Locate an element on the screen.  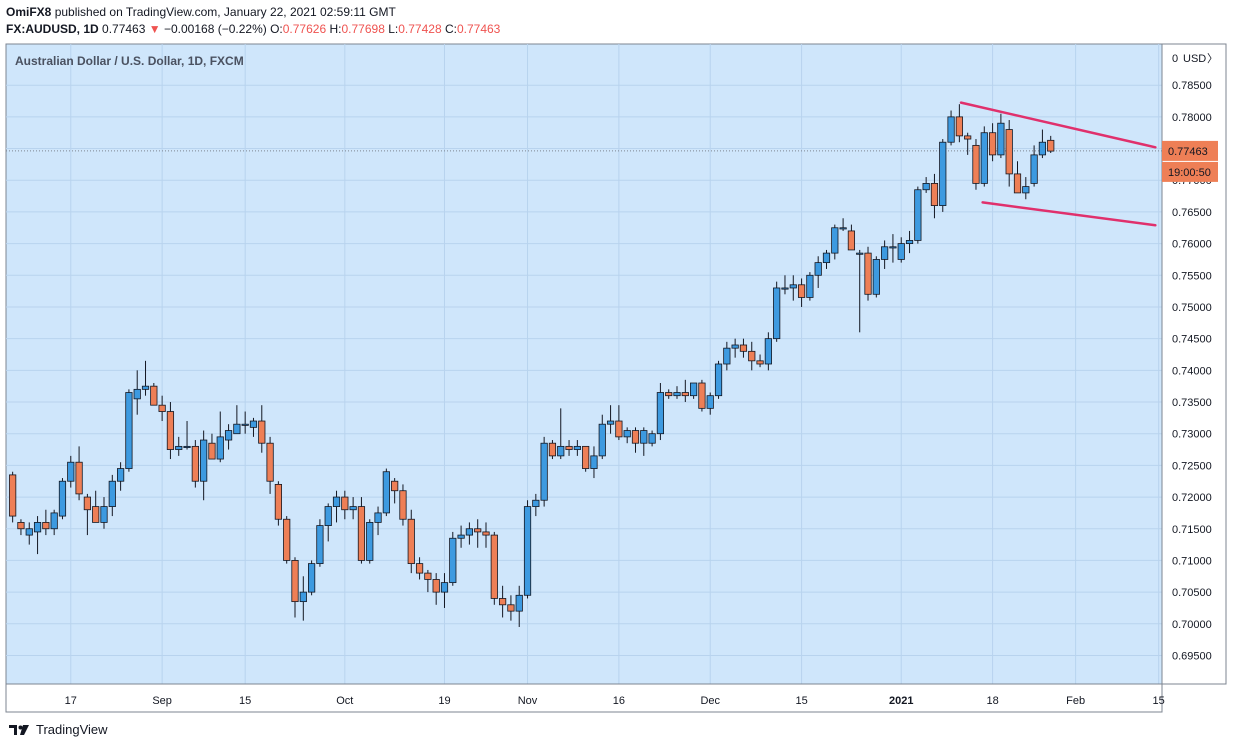
low-label: L: is located at coordinates (393, 29).